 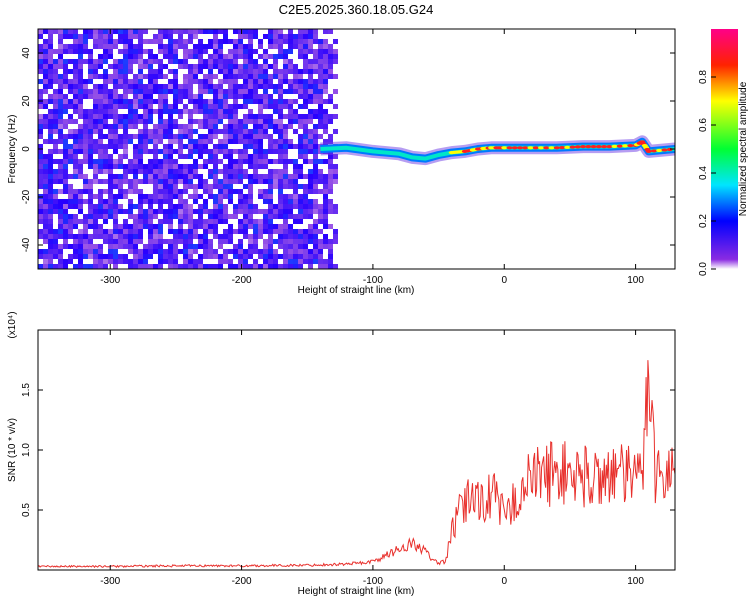 What do you see at coordinates (12, 149) in the screenshot?
I see `spectrogram-y-label: Frequency (Hz)` at bounding box center [12, 149].